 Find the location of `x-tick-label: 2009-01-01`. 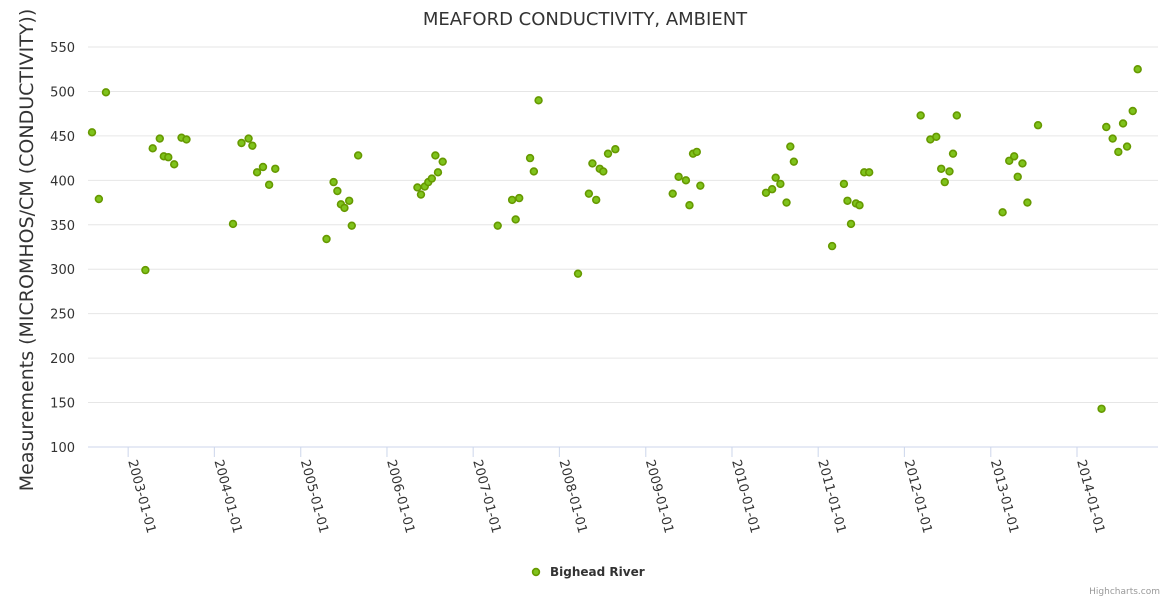

x-tick-label: 2009-01-01 is located at coordinates (659, 496).